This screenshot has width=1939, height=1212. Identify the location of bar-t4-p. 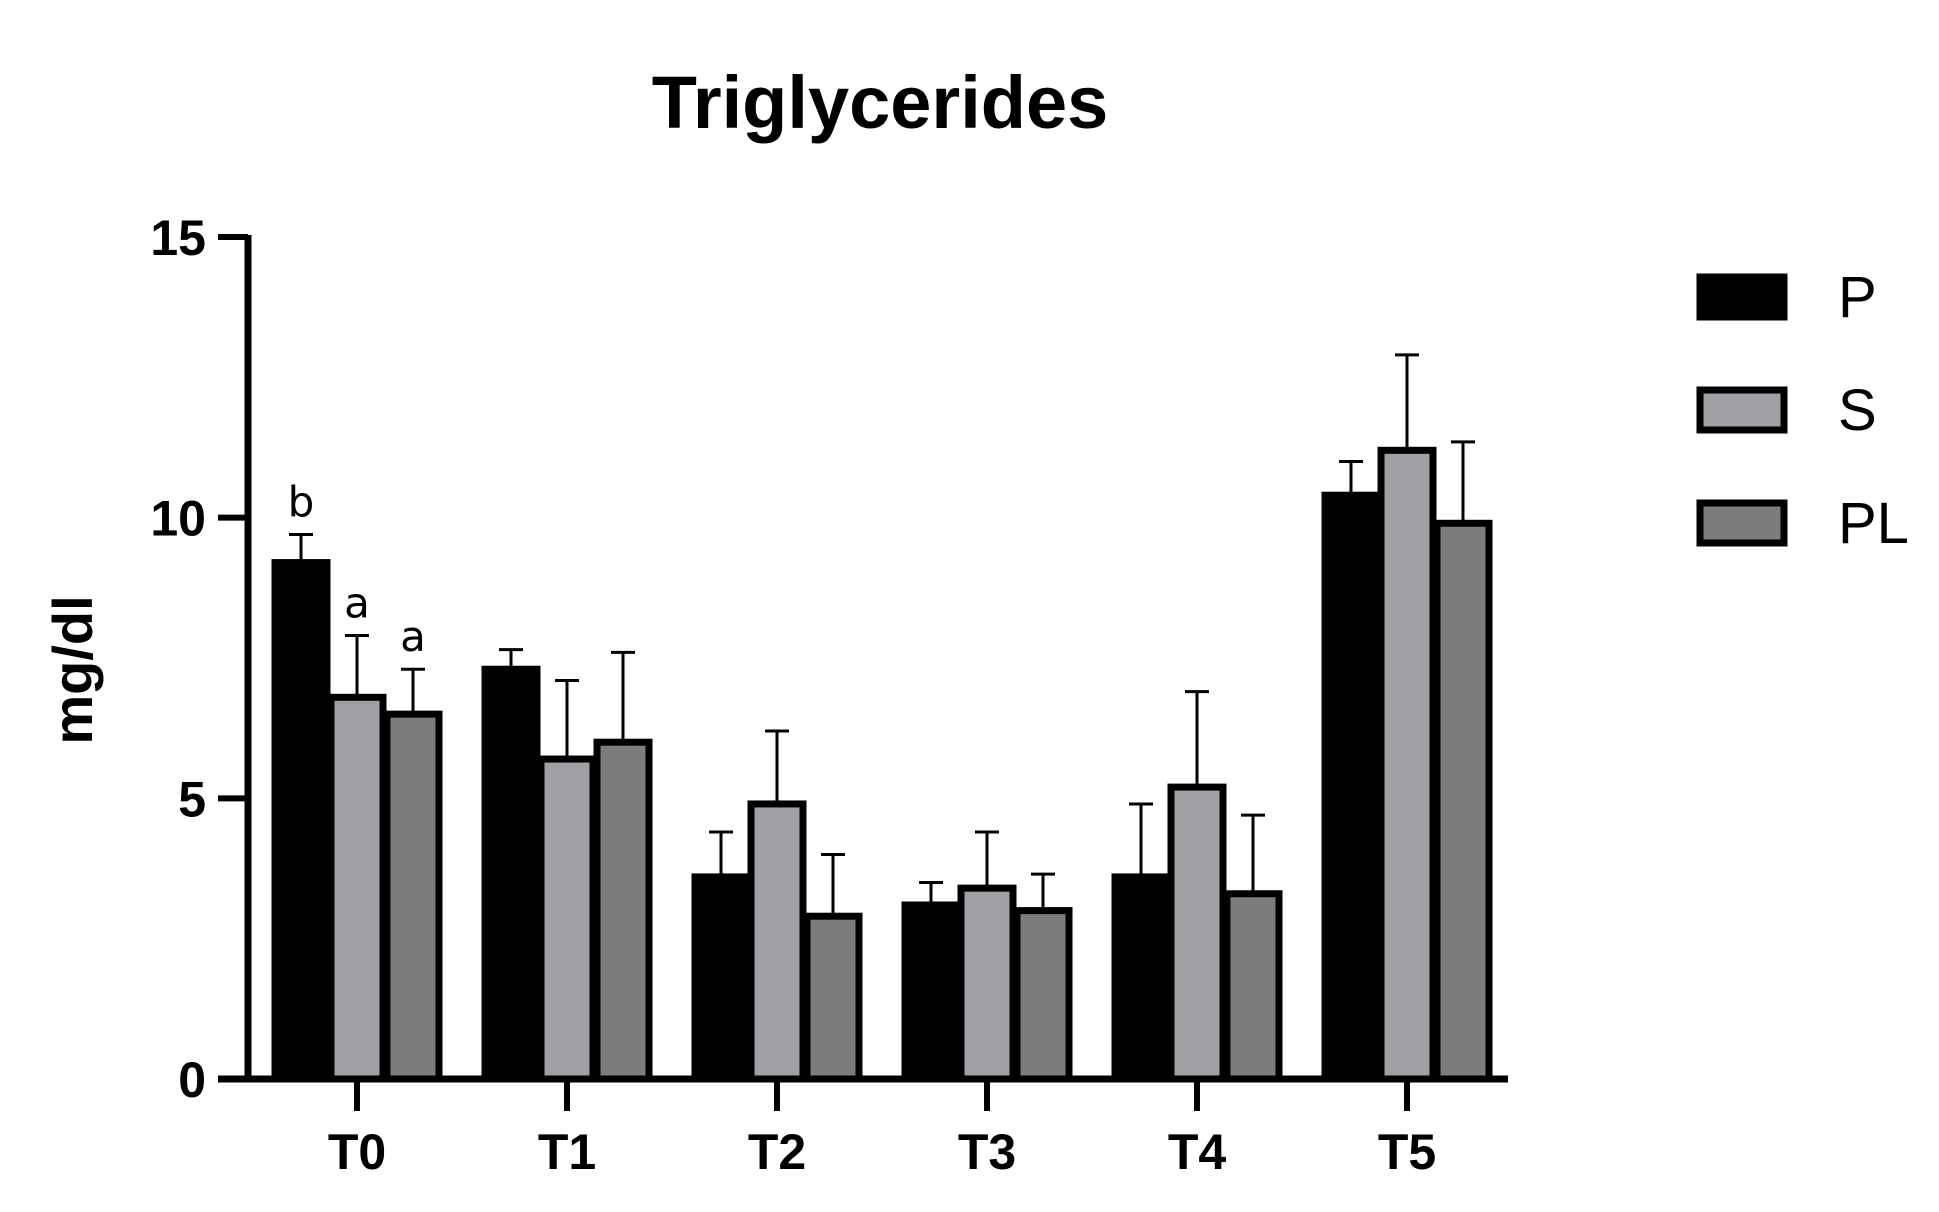
(1141, 978).